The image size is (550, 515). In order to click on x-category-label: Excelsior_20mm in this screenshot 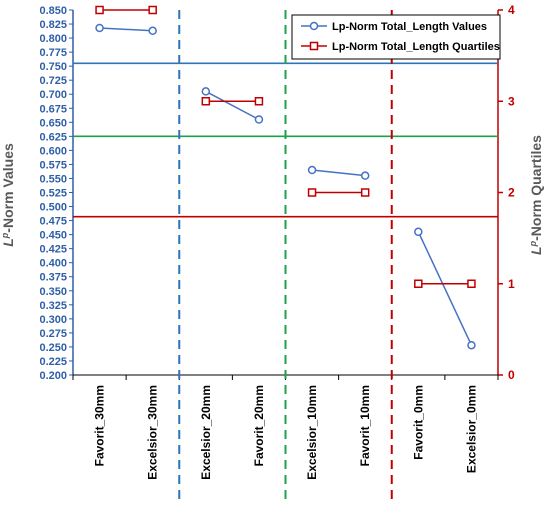, I will do `click(206, 432)`.